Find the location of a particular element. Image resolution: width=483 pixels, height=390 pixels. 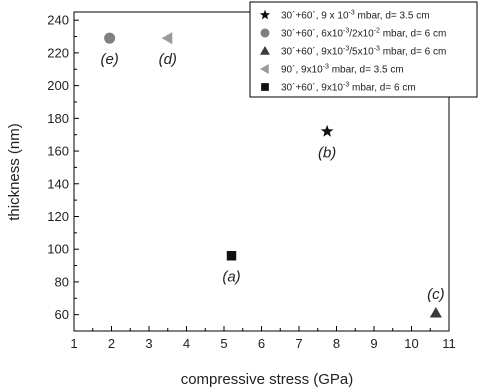

legend-marker-circle is located at coordinates (265, 33).